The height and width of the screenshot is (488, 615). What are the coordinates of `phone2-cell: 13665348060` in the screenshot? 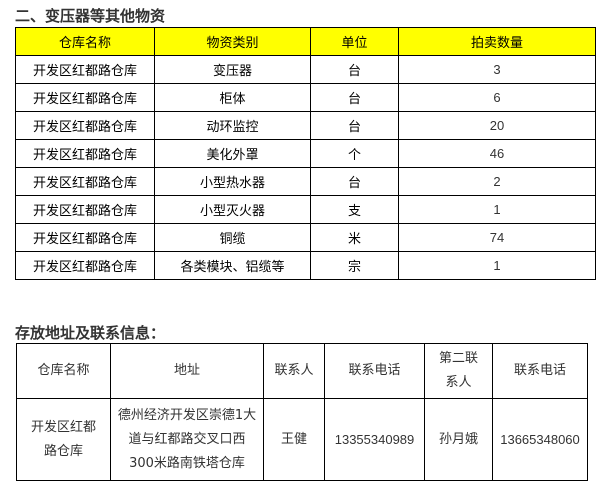 It's located at (540, 439).